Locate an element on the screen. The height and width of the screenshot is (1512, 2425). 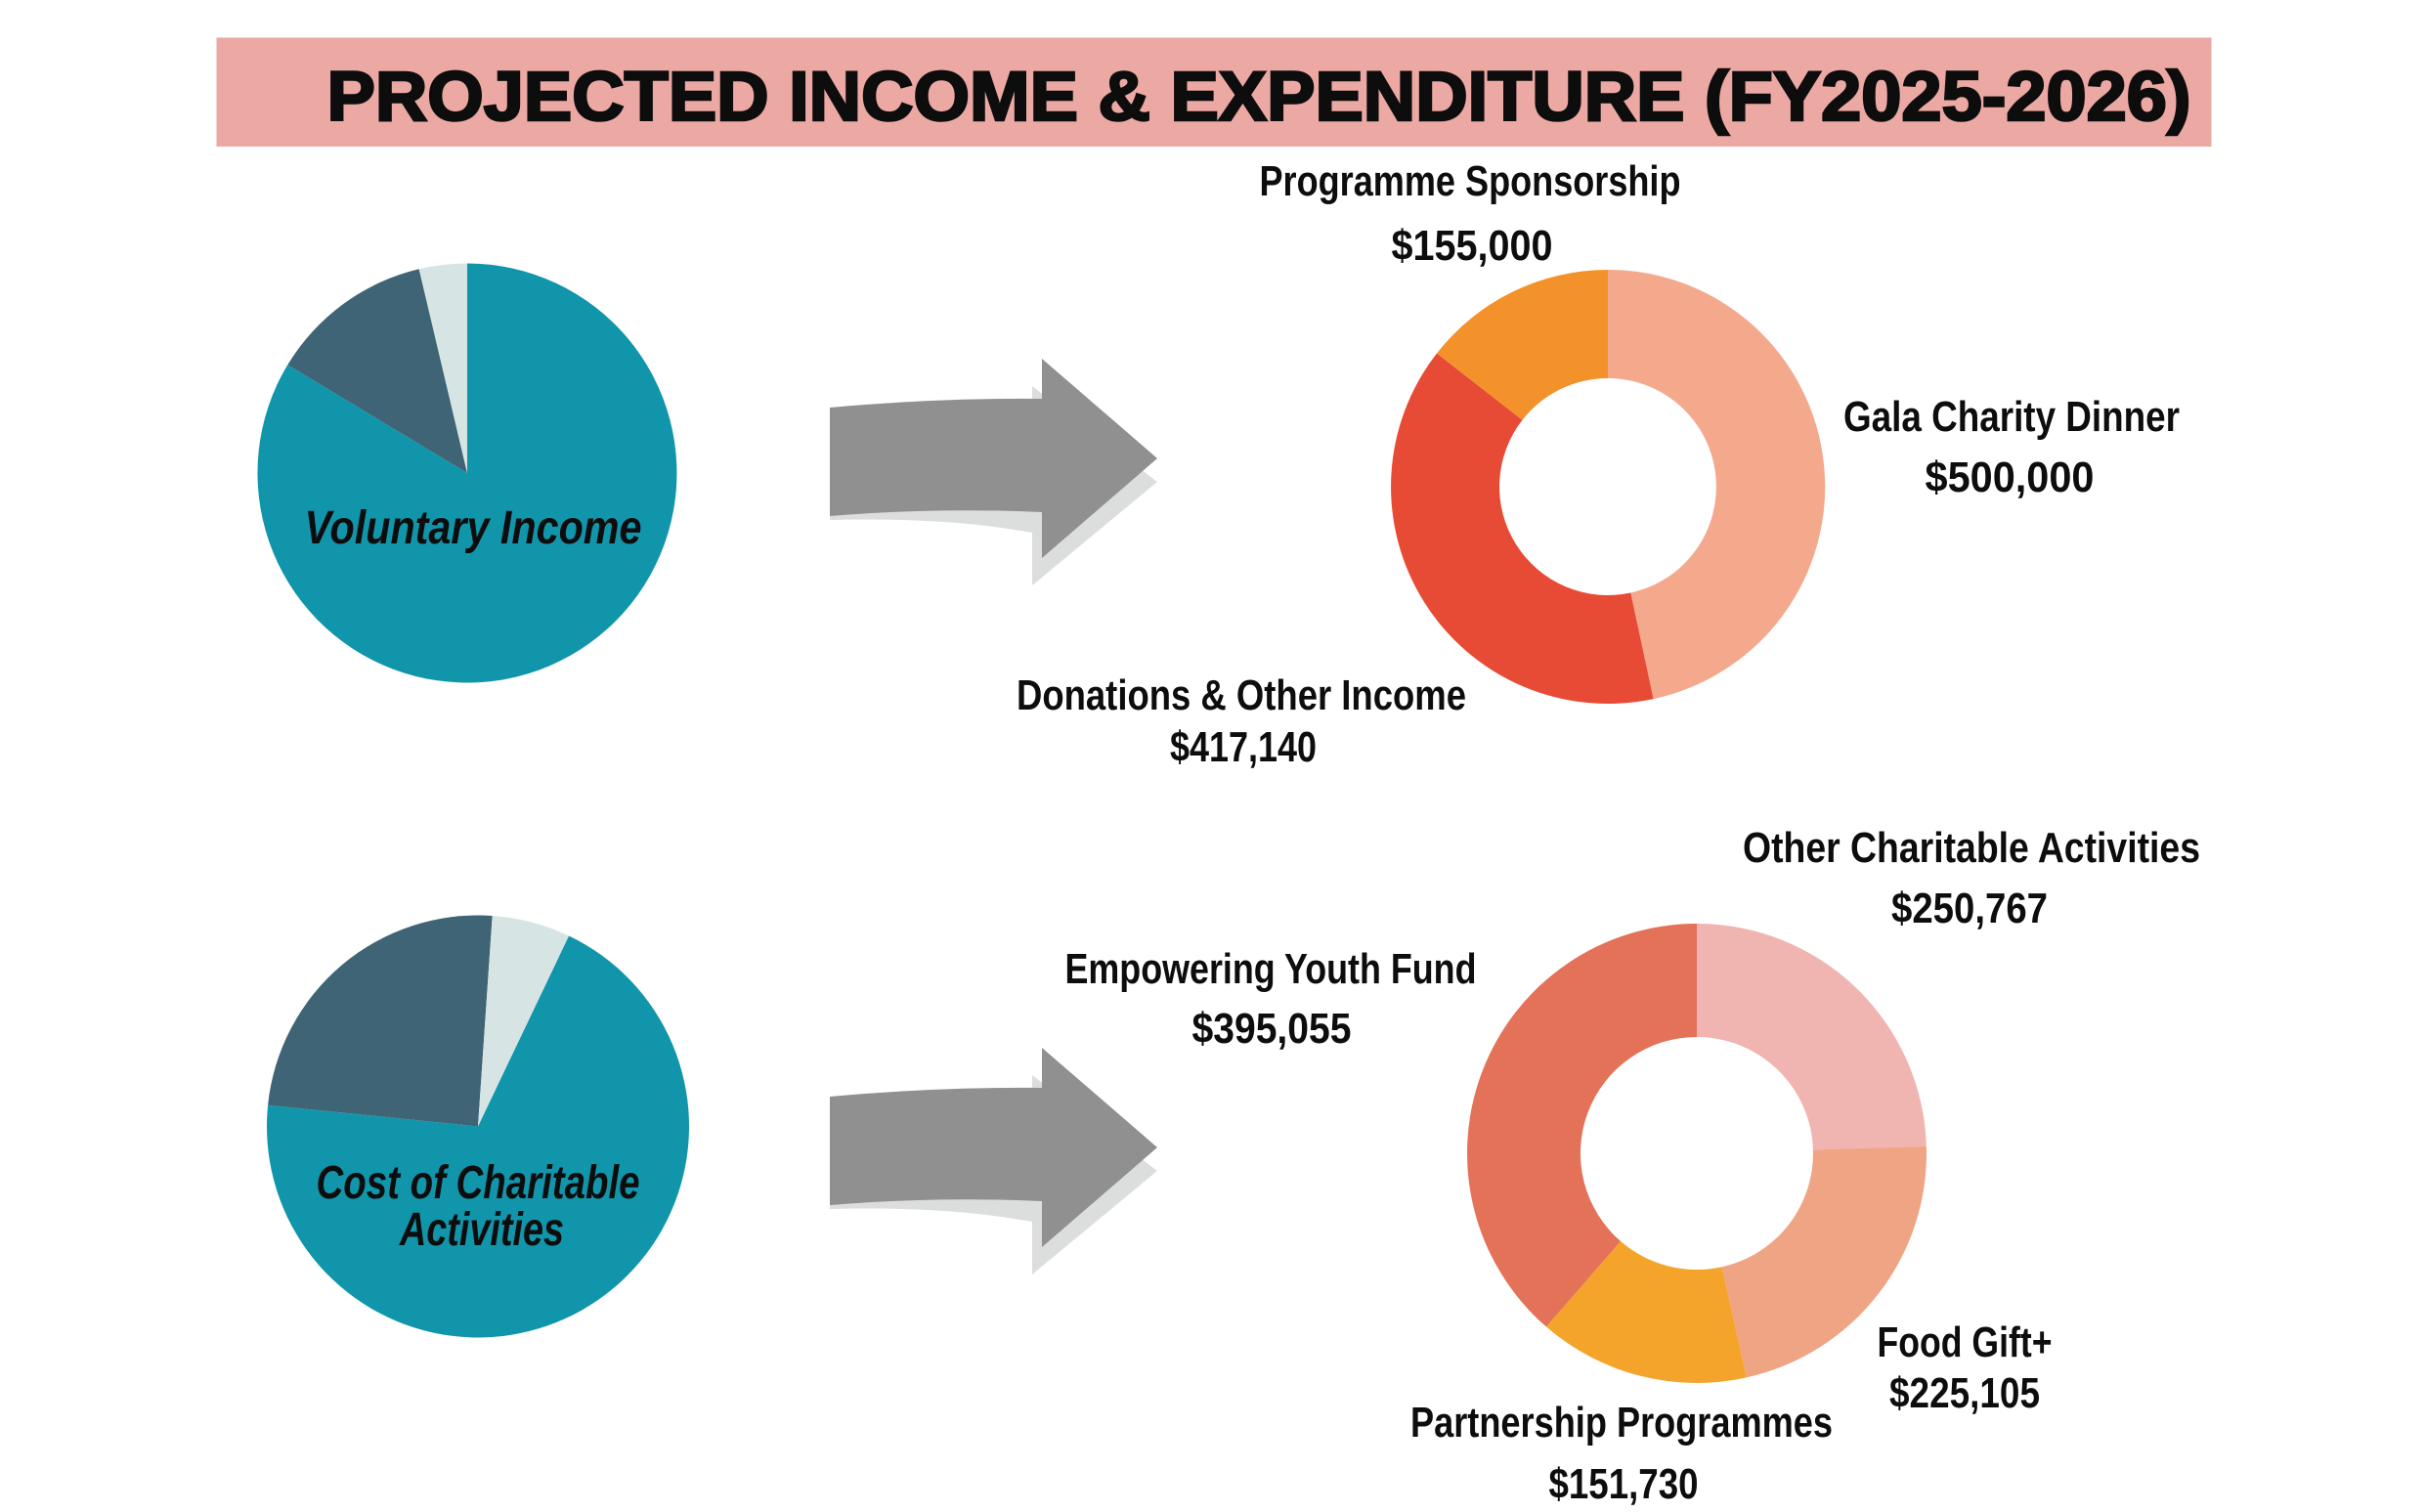
svg-text: Cost of Charitable is located at coordinates (478, 1183).